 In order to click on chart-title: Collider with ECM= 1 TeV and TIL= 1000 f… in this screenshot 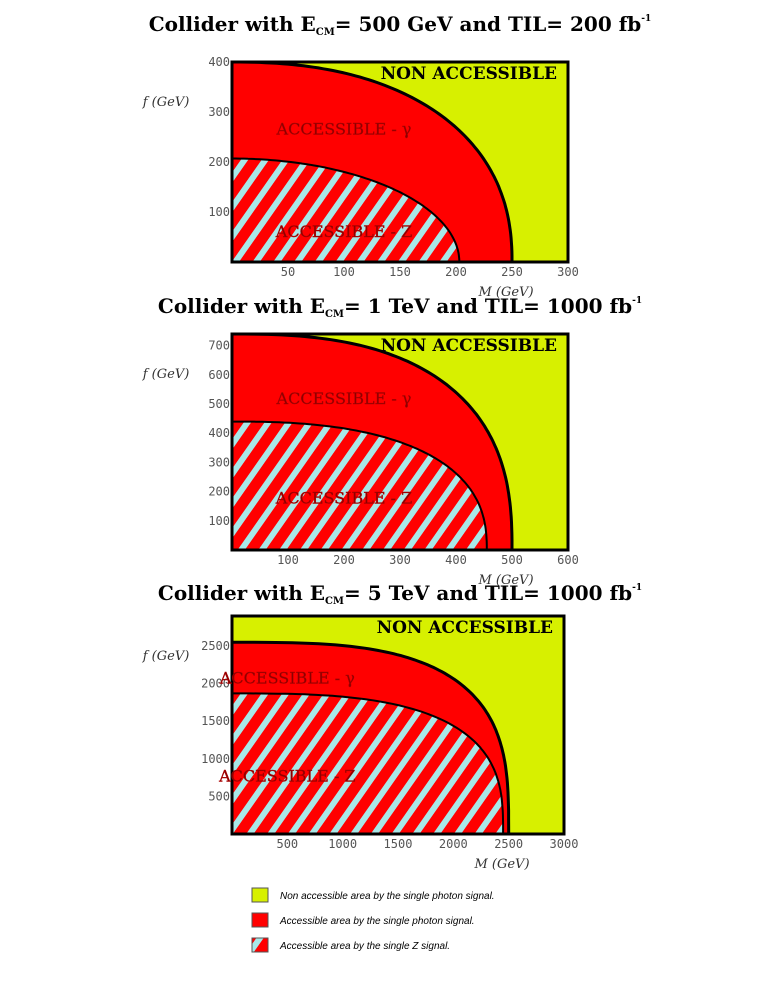, I will do `click(400, 307)`.